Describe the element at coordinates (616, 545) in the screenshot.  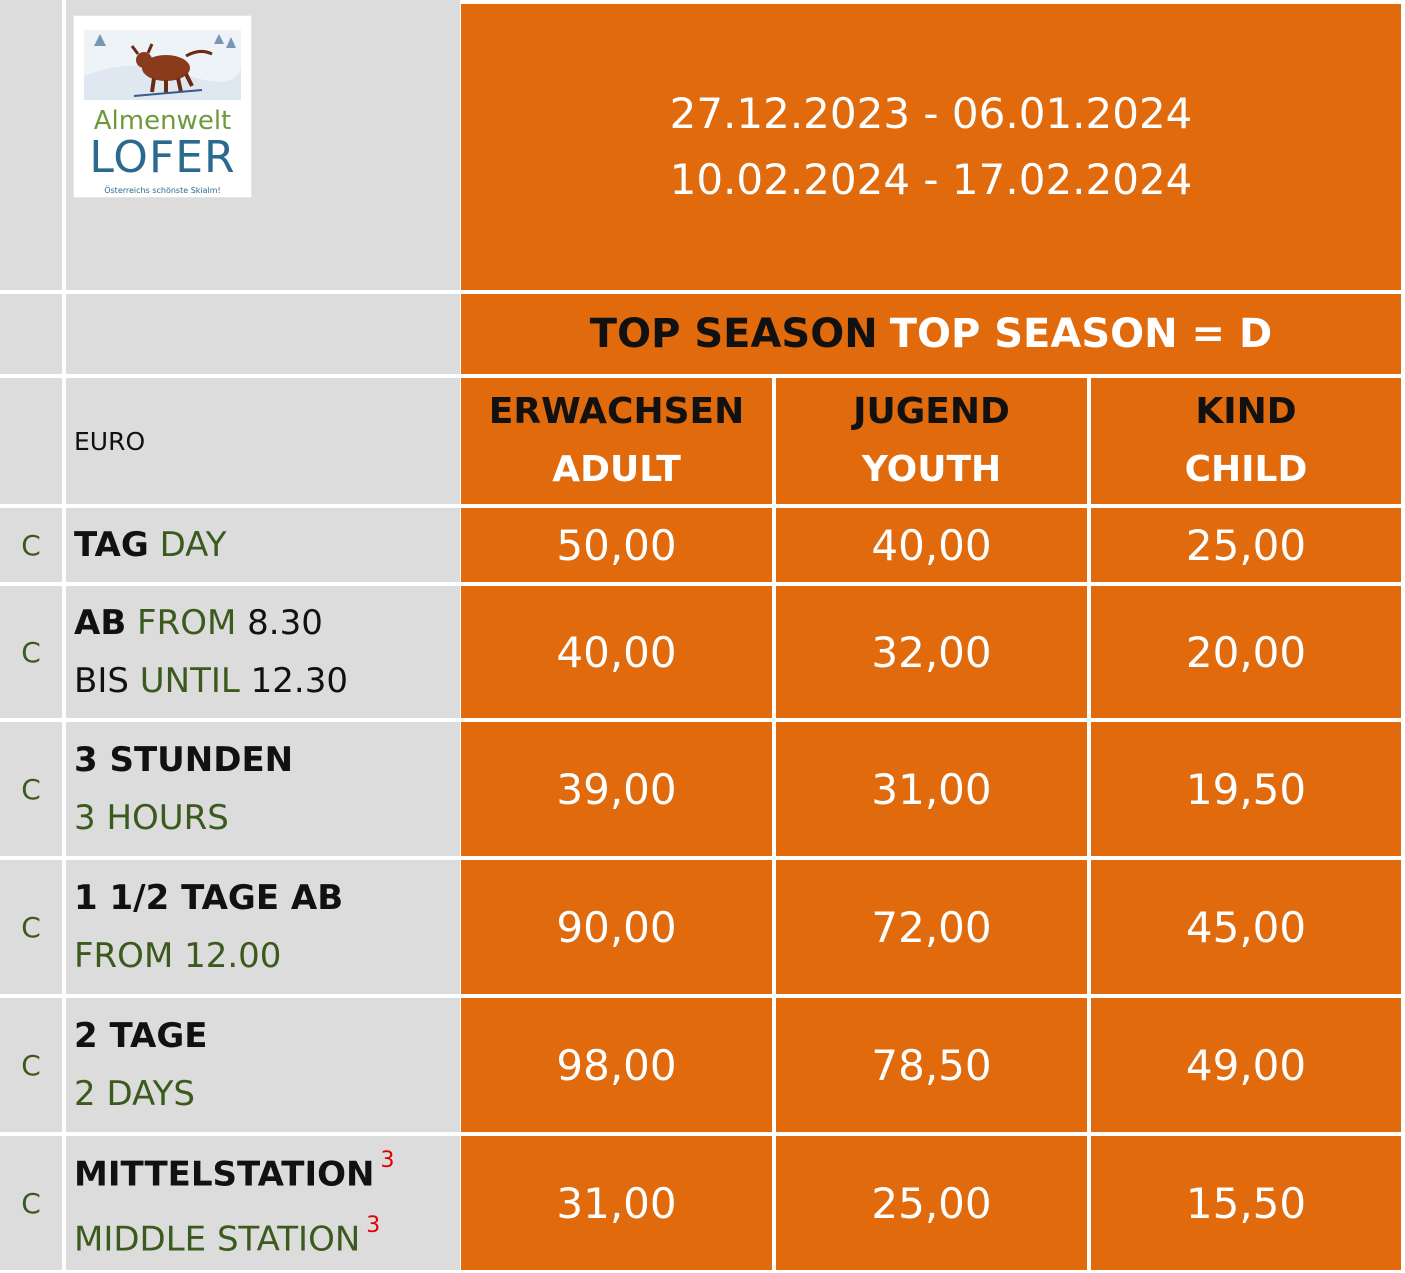
I see `price-adult: 50,00` at that location.